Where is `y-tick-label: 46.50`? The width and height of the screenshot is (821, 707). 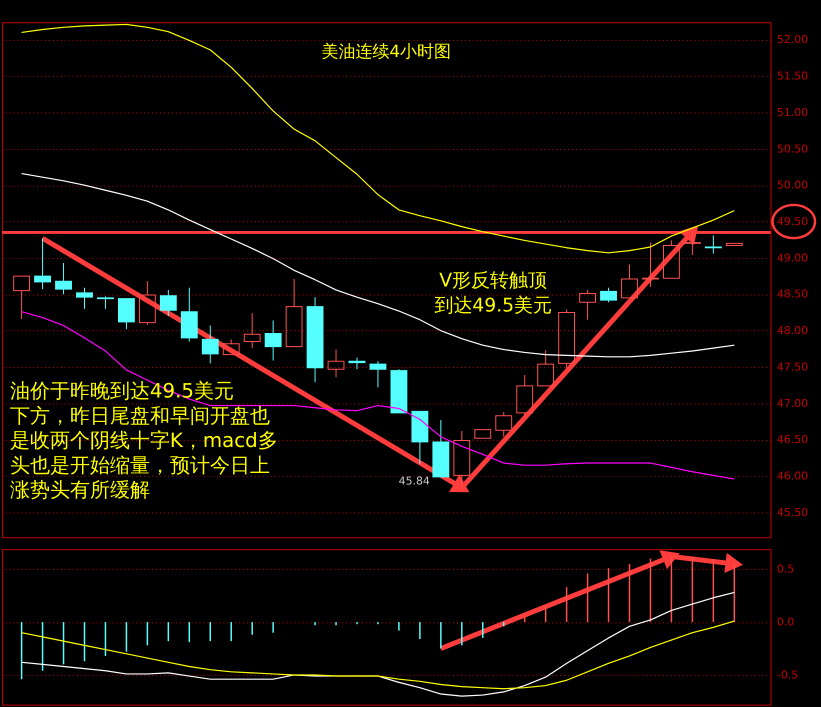
y-tick-label: 46.50 is located at coordinates (792, 439).